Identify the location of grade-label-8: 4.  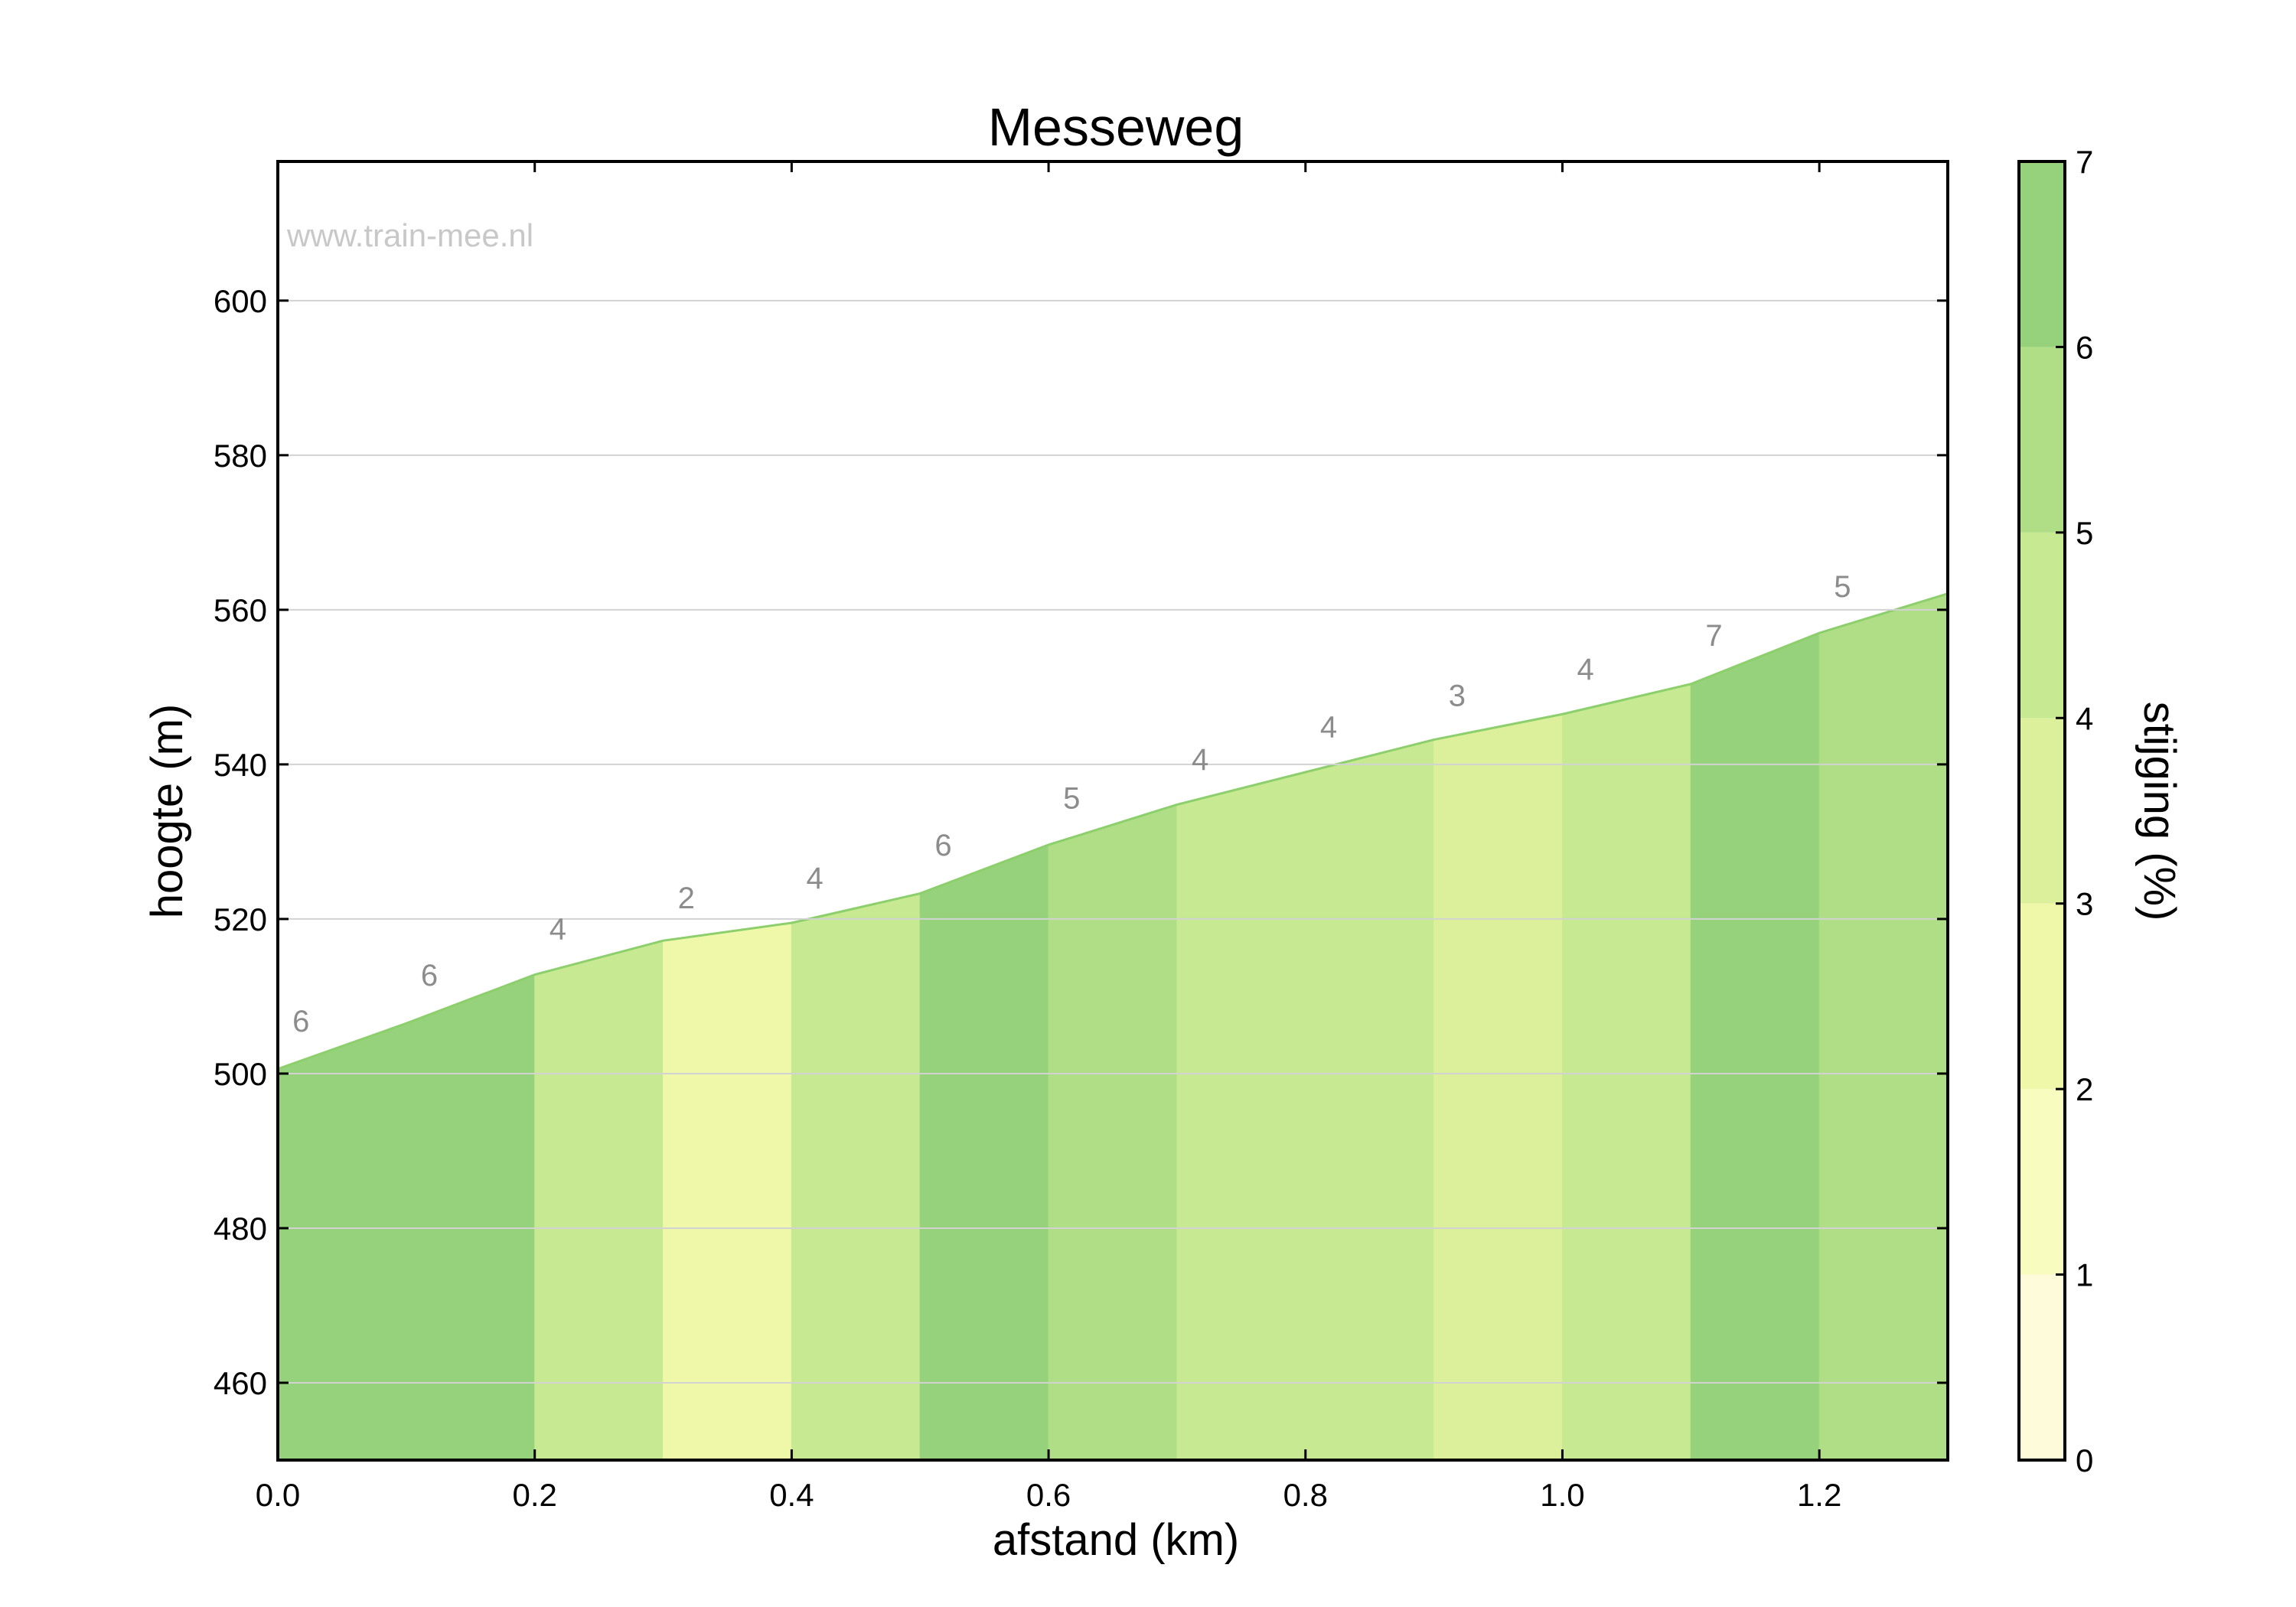
(1200, 760).